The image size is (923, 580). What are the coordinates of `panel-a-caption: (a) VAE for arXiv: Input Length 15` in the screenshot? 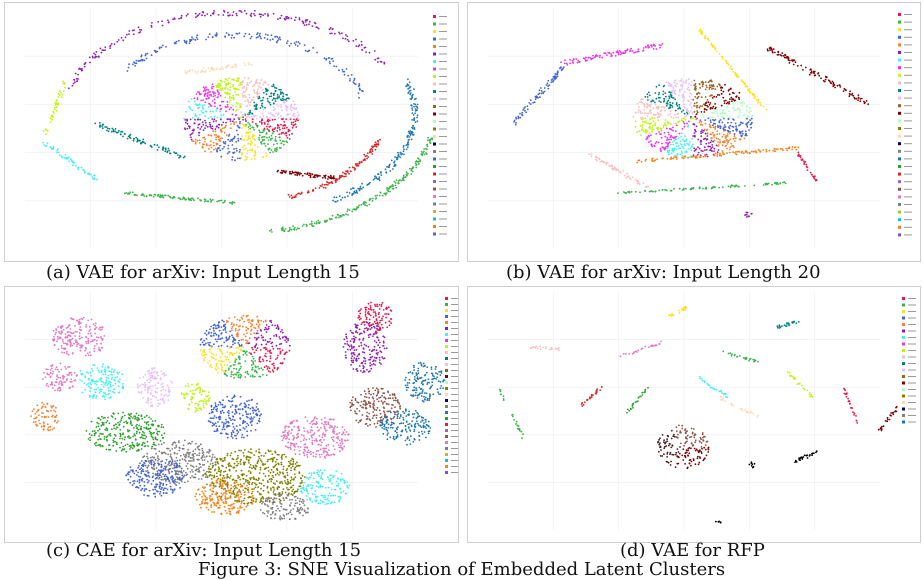 It's located at (203, 272).